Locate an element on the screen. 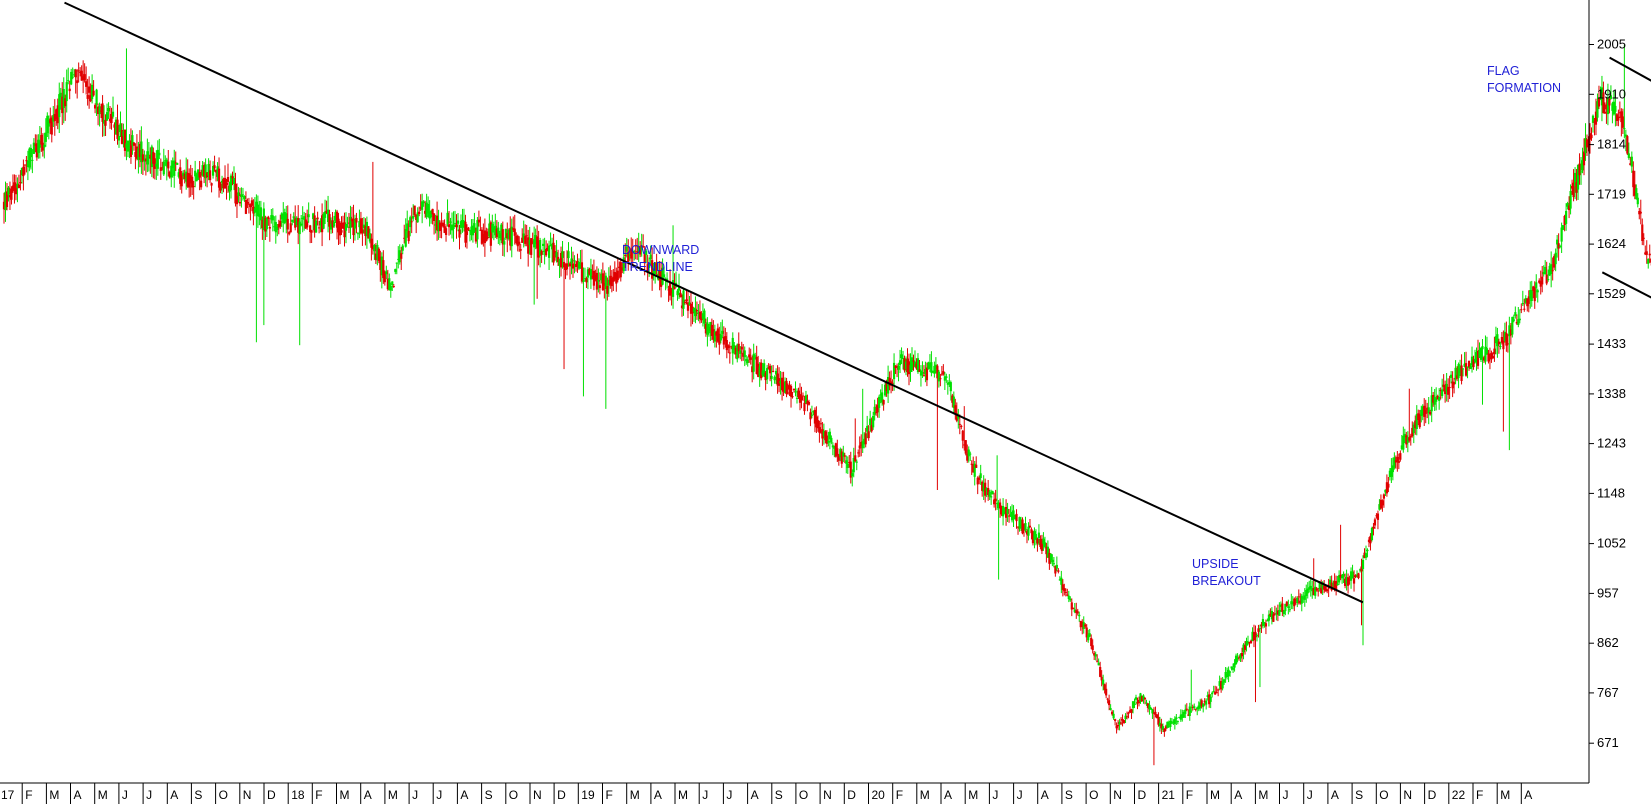 The height and width of the screenshot is (804, 1651). x-tick-label: M is located at coordinates (1215, 795).